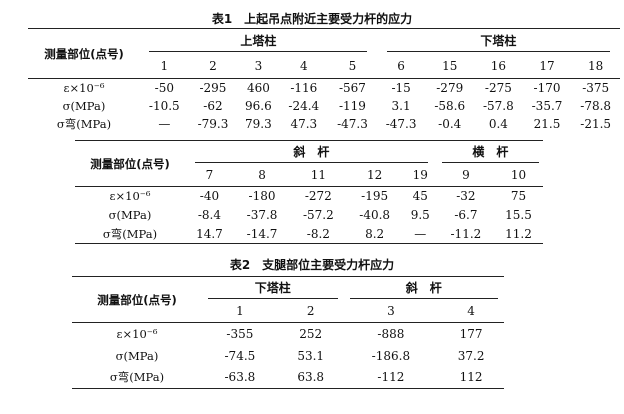 This screenshot has width=624, height=414. Describe the element at coordinates (258, 87) in the screenshot. I see `cell-value: 460` at that location.